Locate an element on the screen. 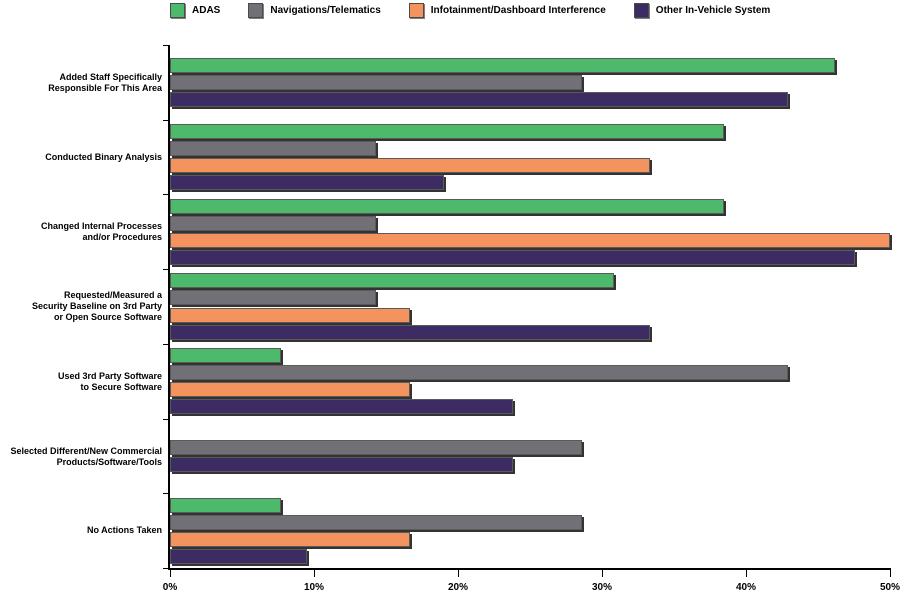 The height and width of the screenshot is (600, 900). legend-item-infotainment: Infotainment/Dashboard Interference is located at coordinates (507, 10).